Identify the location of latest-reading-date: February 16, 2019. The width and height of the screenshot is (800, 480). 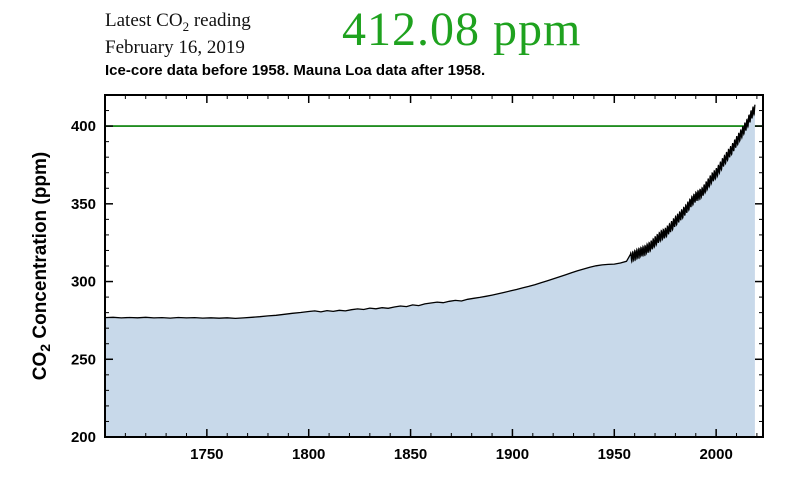
(175, 48).